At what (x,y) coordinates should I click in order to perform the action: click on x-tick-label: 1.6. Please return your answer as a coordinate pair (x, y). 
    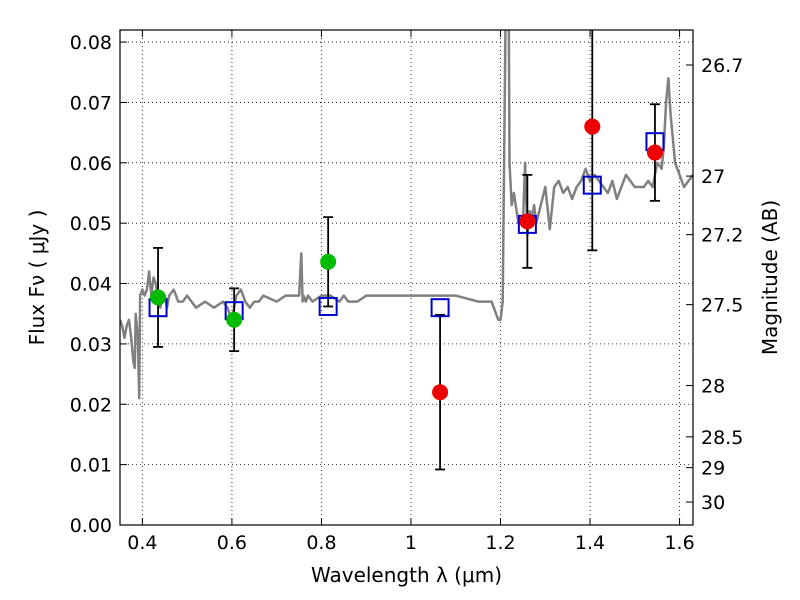
    Looking at the image, I should click on (679, 543).